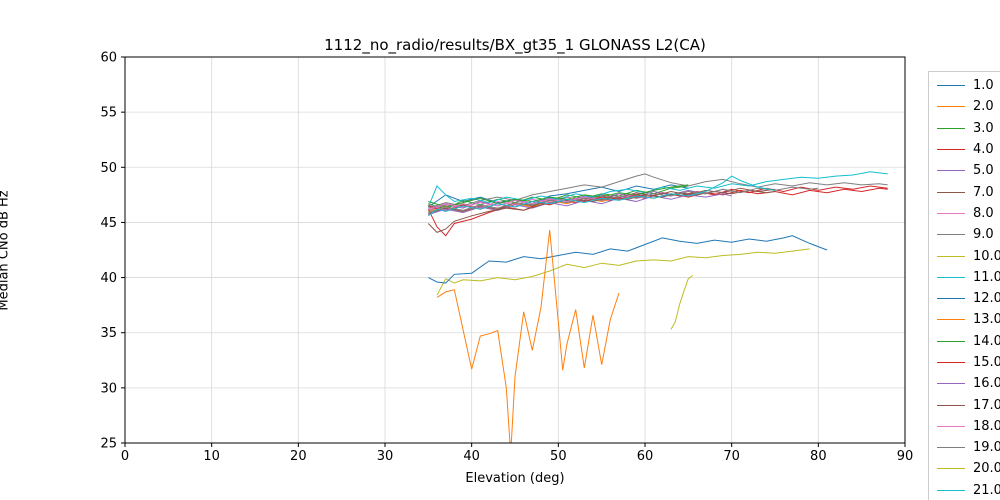 This screenshot has height=500, width=1000. Describe the element at coordinates (968, 149) in the screenshot. I see `legend-item-4.0: 4.0` at that location.